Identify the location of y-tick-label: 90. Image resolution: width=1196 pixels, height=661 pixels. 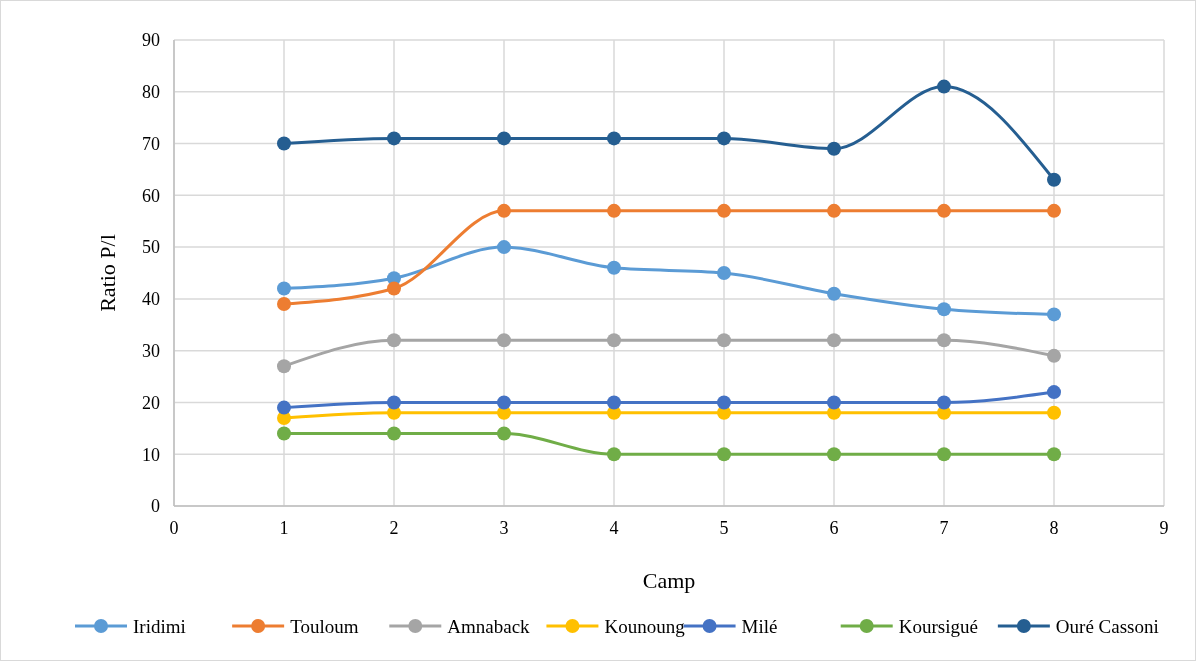
(151, 40).